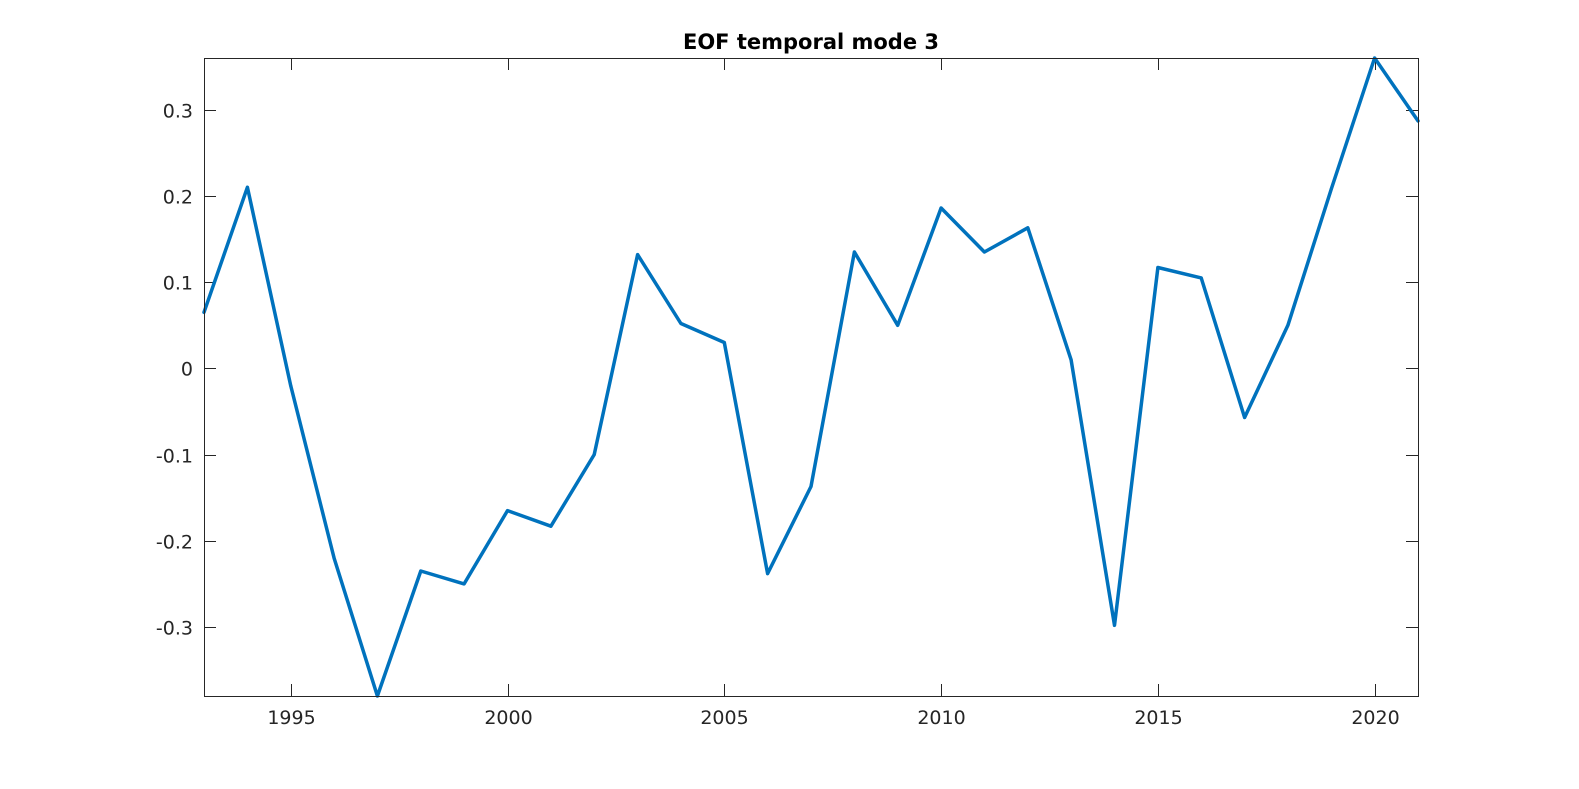 The width and height of the screenshot is (1579, 789). I want to click on x-tick-label: 2000, so click(508, 718).